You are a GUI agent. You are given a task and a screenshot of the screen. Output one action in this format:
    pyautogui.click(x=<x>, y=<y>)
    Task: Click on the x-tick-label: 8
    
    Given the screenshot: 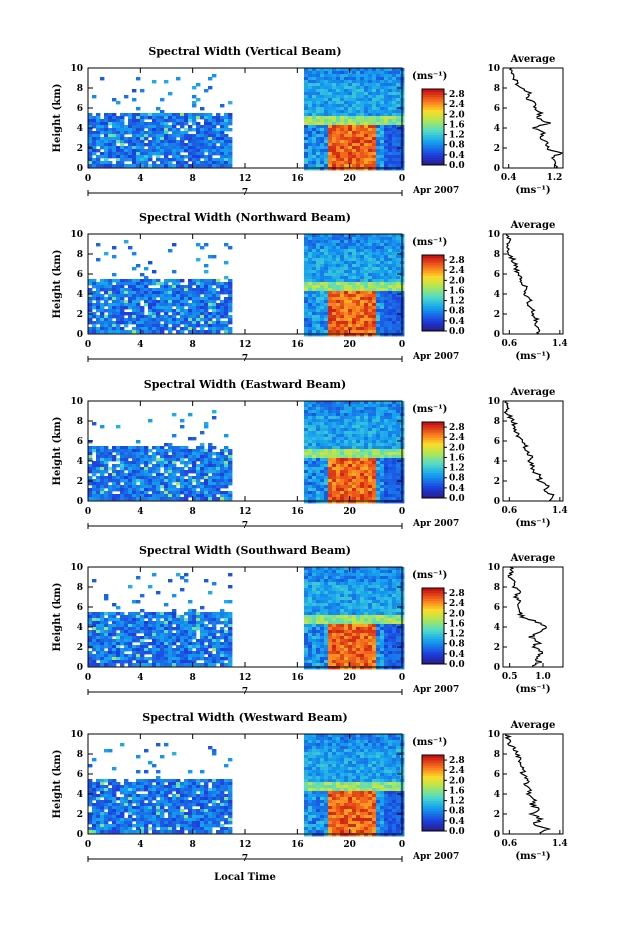 What is the action you would take?
    pyautogui.click(x=193, y=345)
    